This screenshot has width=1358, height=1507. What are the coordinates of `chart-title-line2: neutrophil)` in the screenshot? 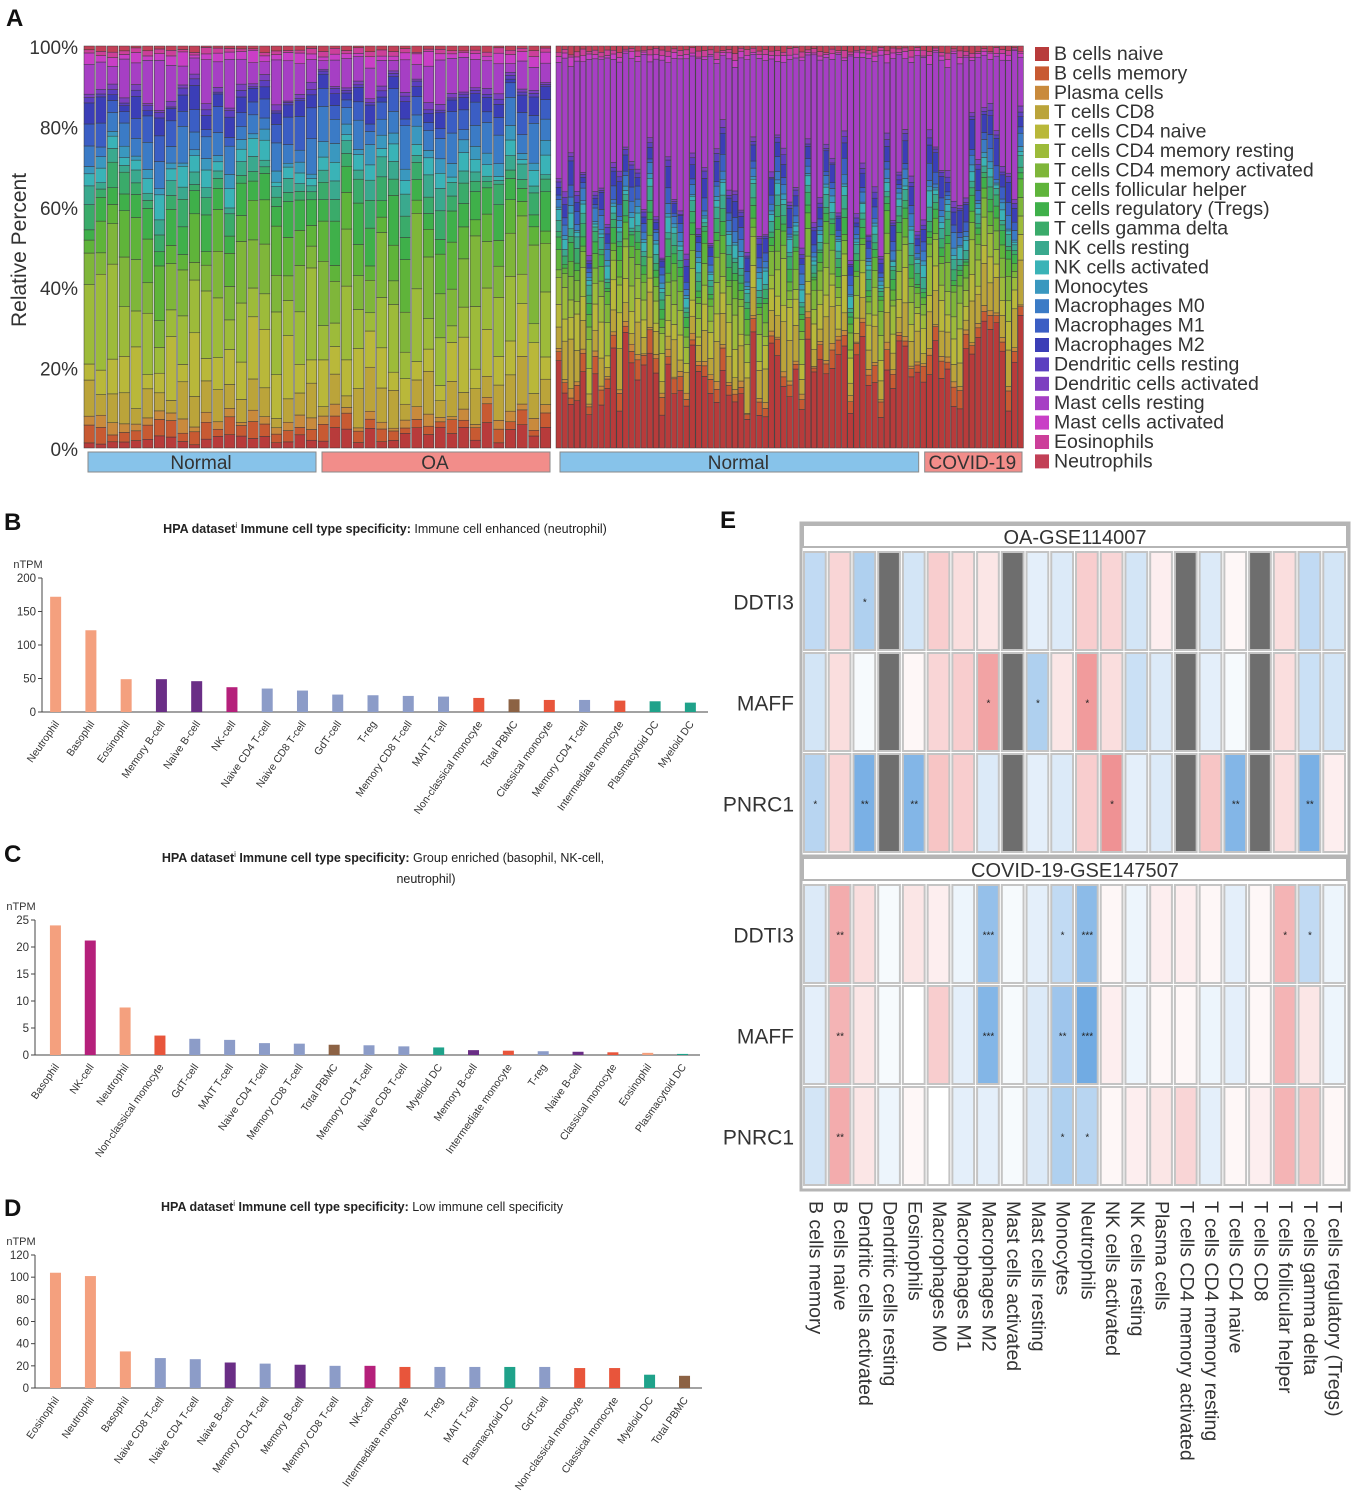 It's located at (425, 879).